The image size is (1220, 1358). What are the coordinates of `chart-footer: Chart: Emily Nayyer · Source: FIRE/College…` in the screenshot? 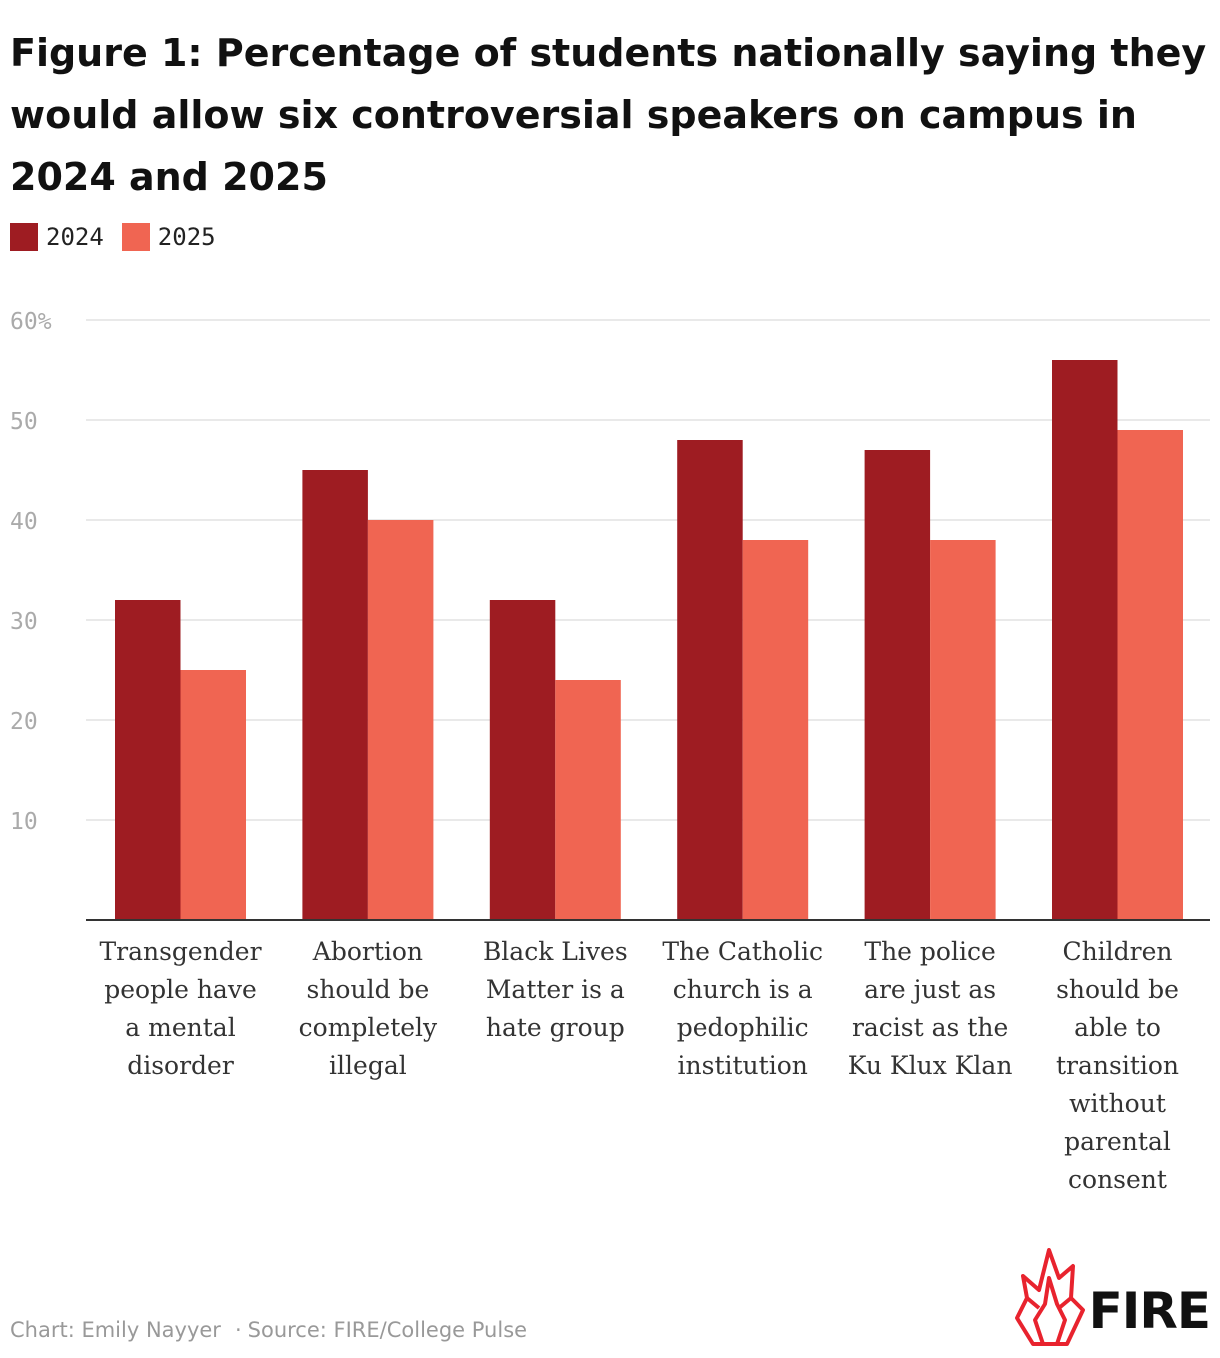 It's located at (268, 1330).